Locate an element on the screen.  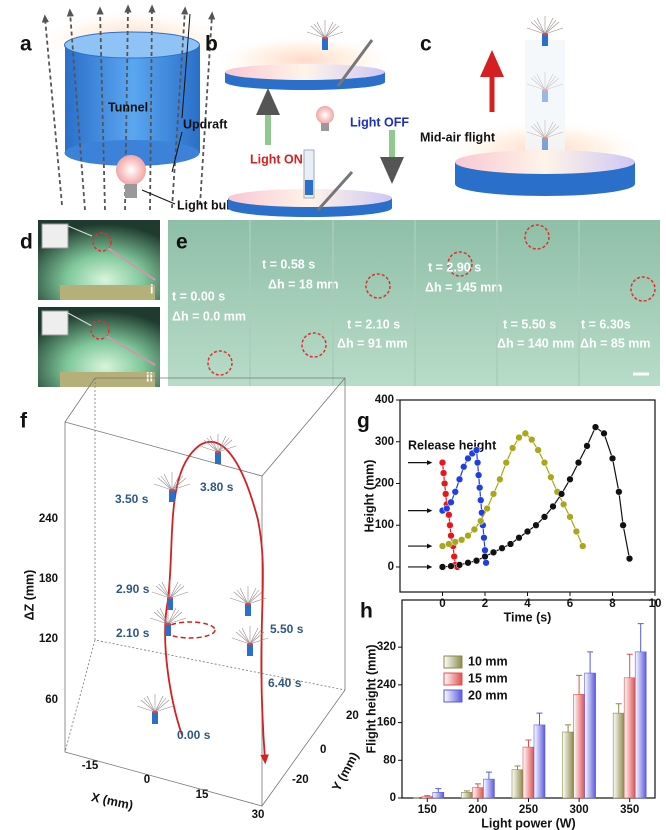
time-label: 2.10 s is located at coordinates (133, 633).